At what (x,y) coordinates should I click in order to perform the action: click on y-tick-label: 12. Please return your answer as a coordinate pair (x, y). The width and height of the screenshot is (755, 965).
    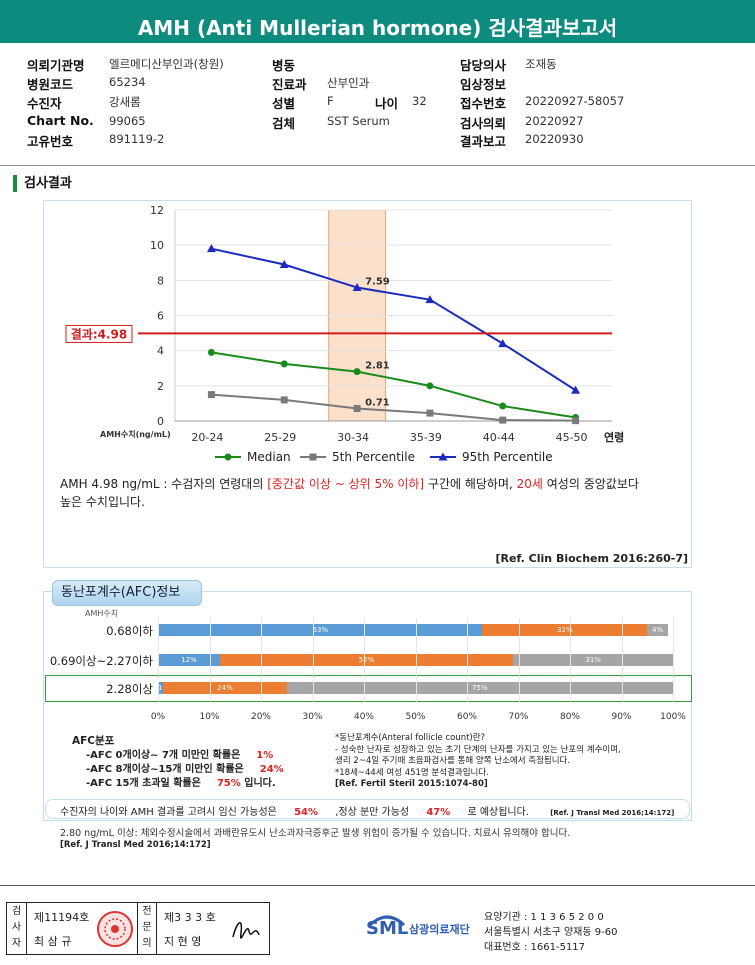
    Looking at the image, I should click on (157, 210).